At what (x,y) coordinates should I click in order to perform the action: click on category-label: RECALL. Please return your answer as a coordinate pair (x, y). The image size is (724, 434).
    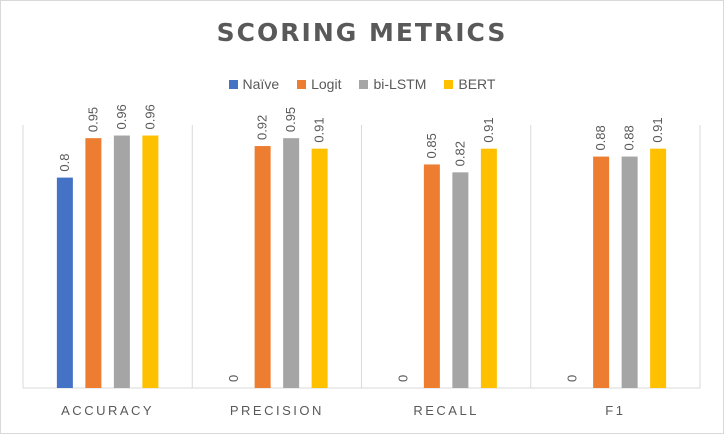
    Looking at the image, I should click on (446, 410).